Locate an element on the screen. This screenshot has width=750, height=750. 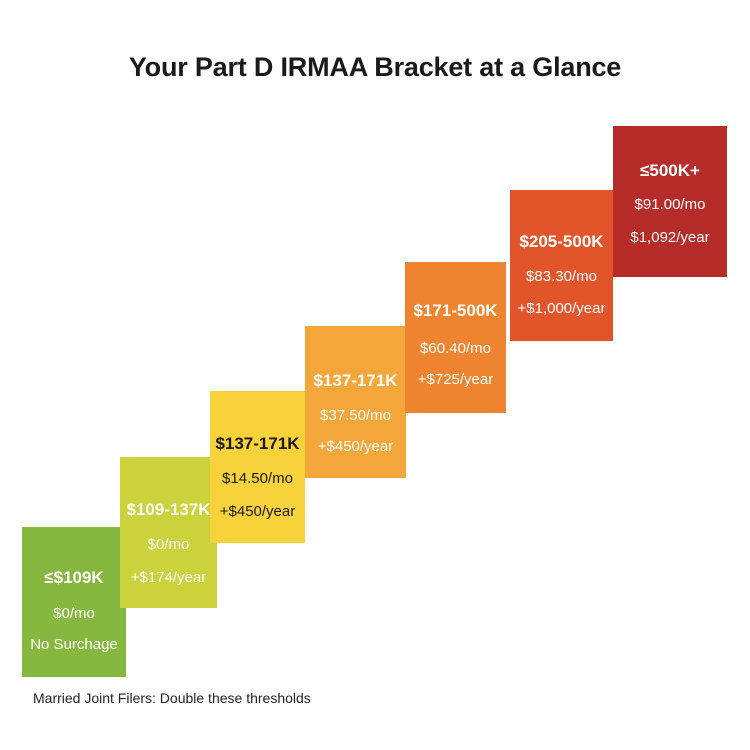
bracket-yearly-cost: $1,092/year is located at coordinates (670, 237).